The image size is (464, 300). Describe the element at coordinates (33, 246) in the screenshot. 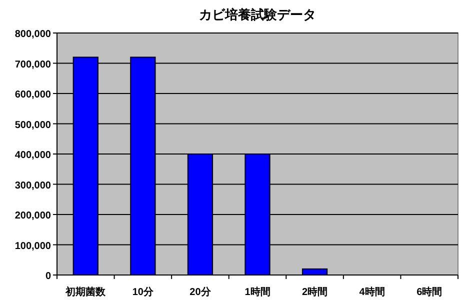

I see `y-tick-label: 100,000` at that location.